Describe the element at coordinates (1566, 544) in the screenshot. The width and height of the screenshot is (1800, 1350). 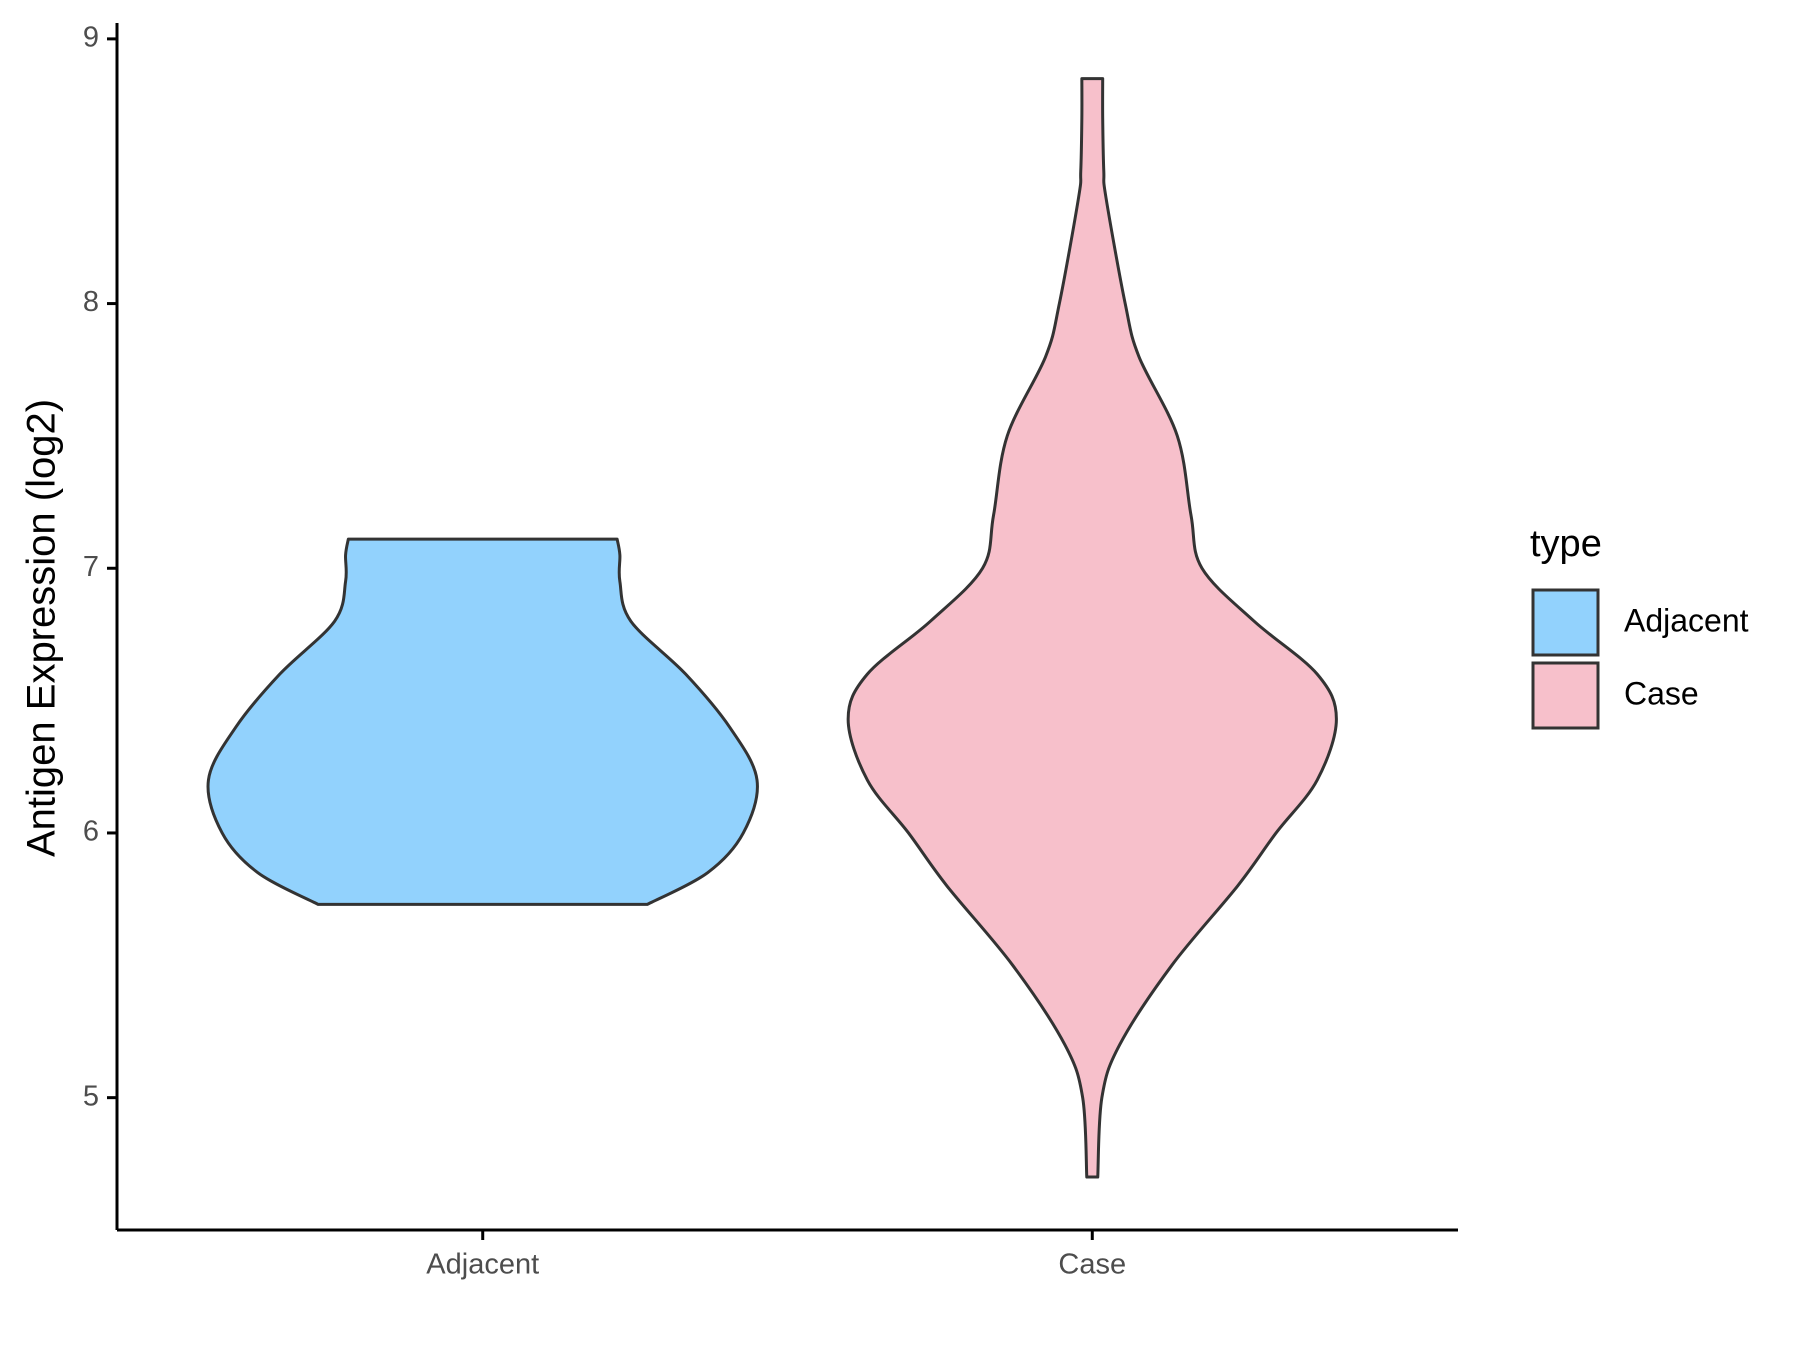
I see `legend-title: type` at that location.